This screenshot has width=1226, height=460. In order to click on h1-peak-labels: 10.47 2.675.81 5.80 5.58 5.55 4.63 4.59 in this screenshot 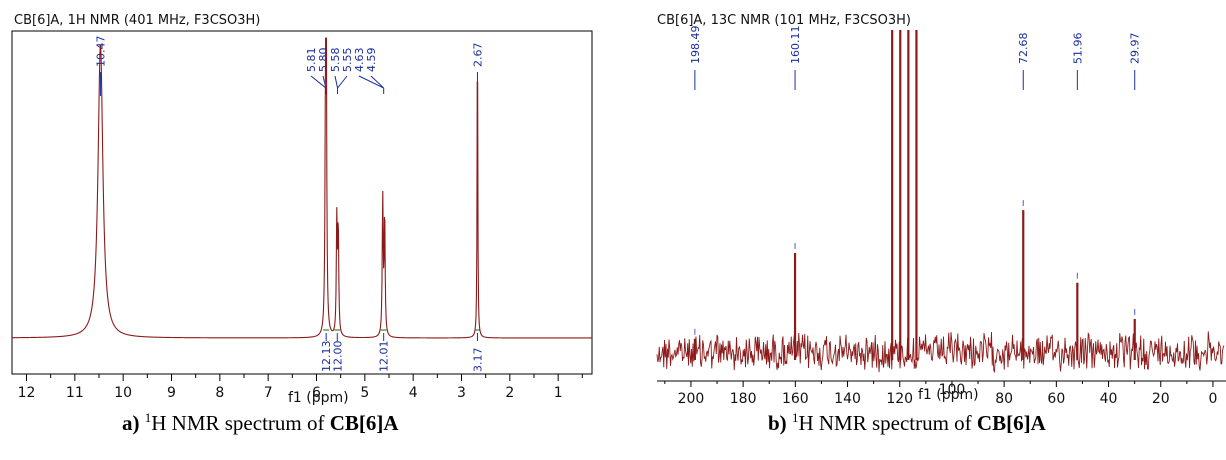, I will do `click(289, 143)`.